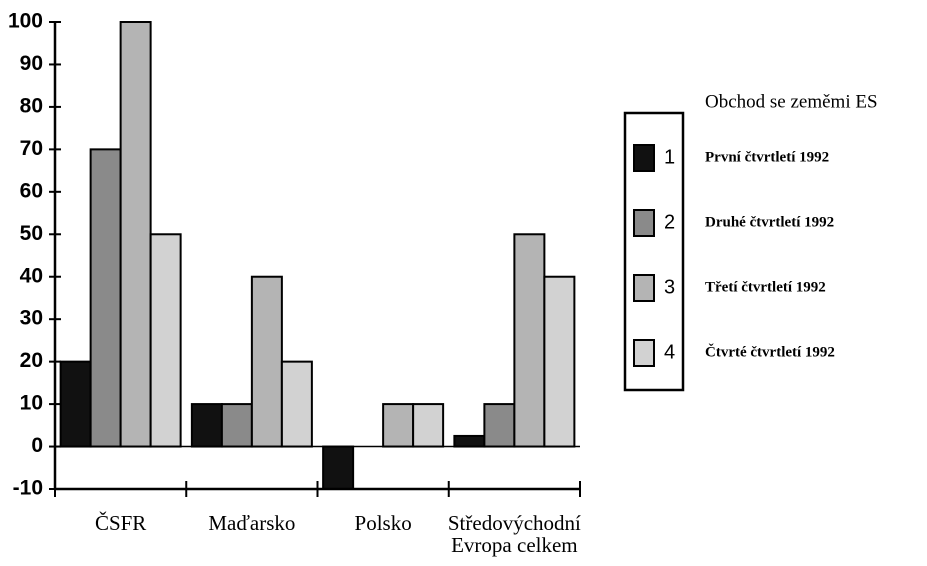 Image resolution: width=927 pixels, height=566 pixels. What do you see at coordinates (769, 222) in the screenshot?
I see `legend-label: Druhé čtvrtletí 1992` at bounding box center [769, 222].